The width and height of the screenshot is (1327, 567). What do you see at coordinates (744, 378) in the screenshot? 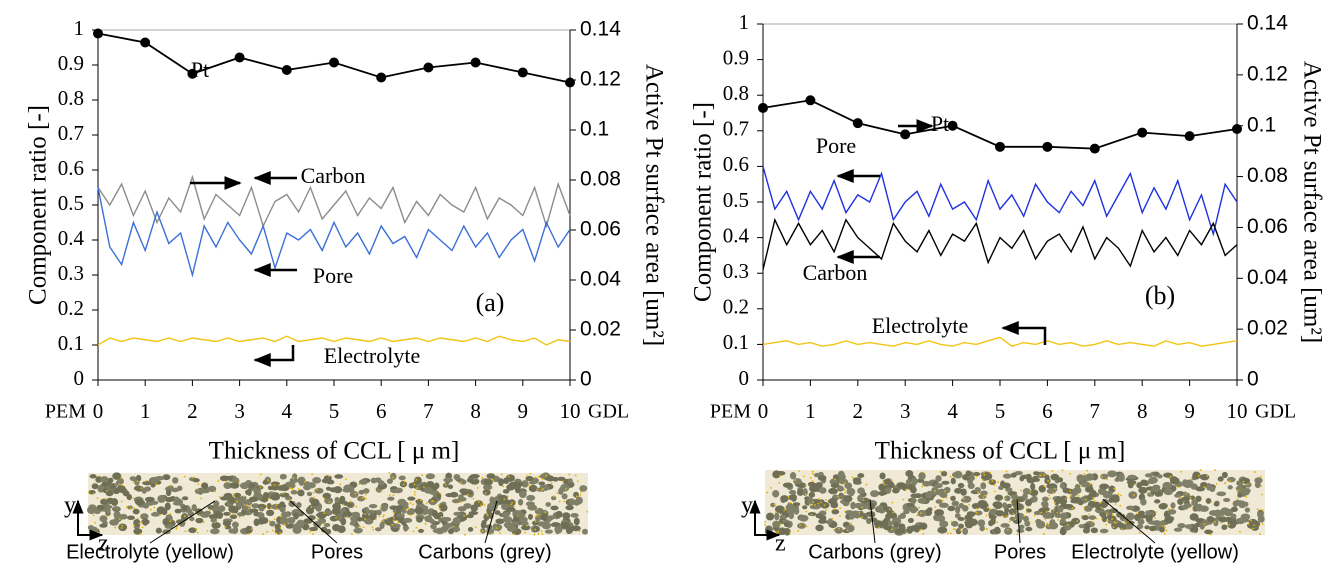
I see `y-tick-label: 0` at bounding box center [744, 378].